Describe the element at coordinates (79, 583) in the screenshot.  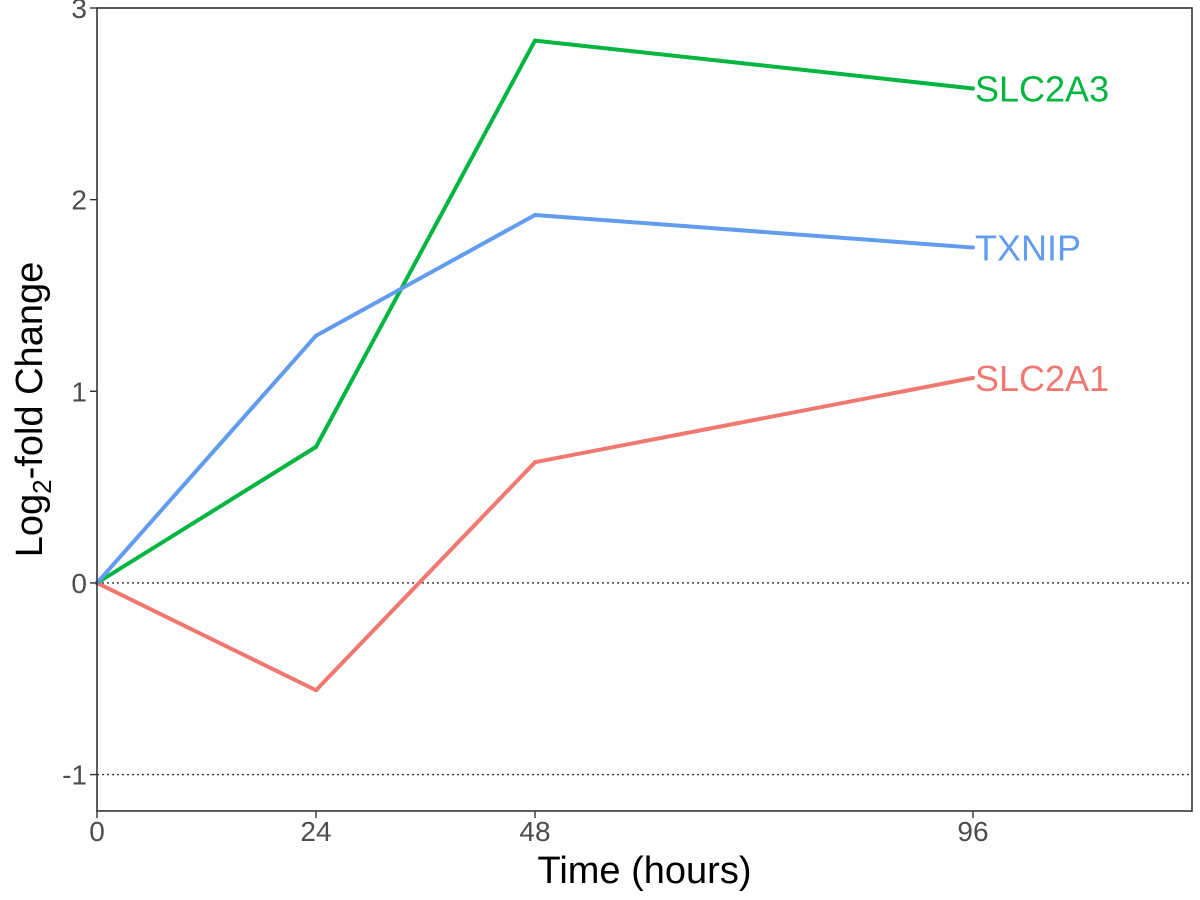
I see `y-tick-label: 0` at that location.